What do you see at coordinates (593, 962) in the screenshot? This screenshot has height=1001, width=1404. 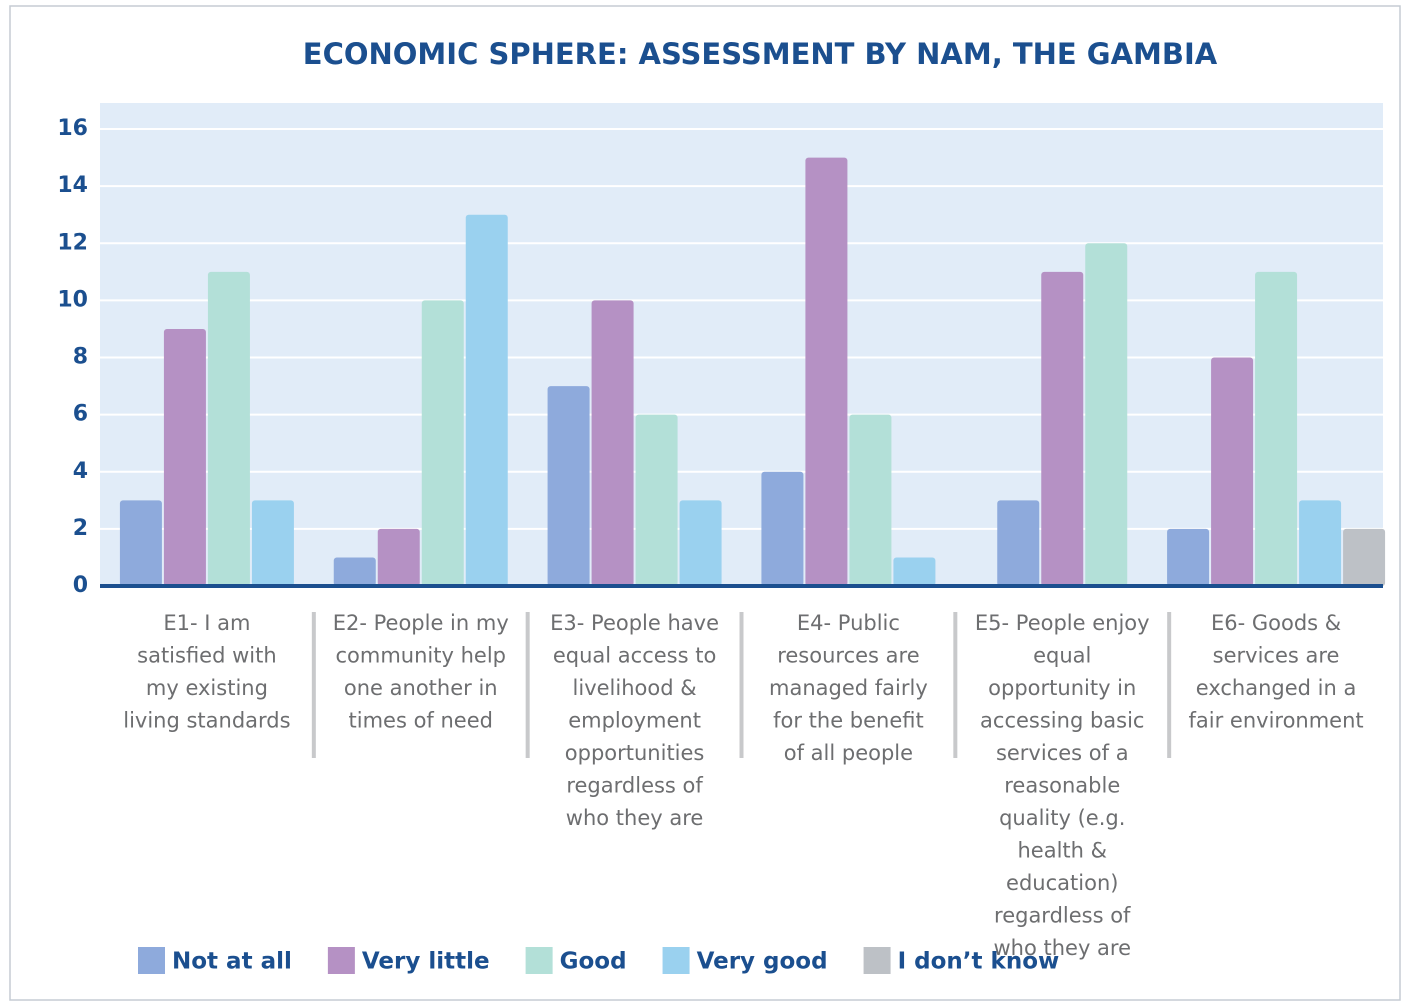 I see `legend-label: Good` at bounding box center [593, 962].